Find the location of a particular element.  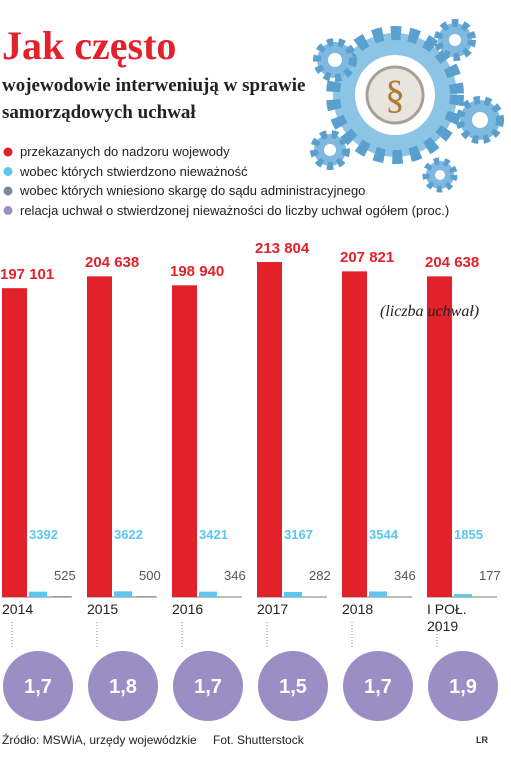

value-label: 3544 is located at coordinates (383, 534).